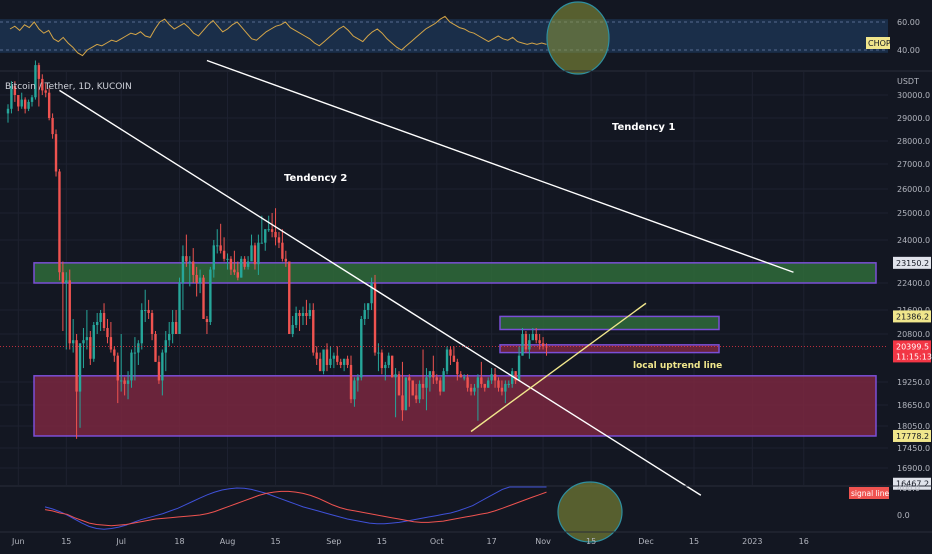  What do you see at coordinates (913, 118) in the screenshot?
I see `price-tick-label: 29000.0` at bounding box center [913, 118].